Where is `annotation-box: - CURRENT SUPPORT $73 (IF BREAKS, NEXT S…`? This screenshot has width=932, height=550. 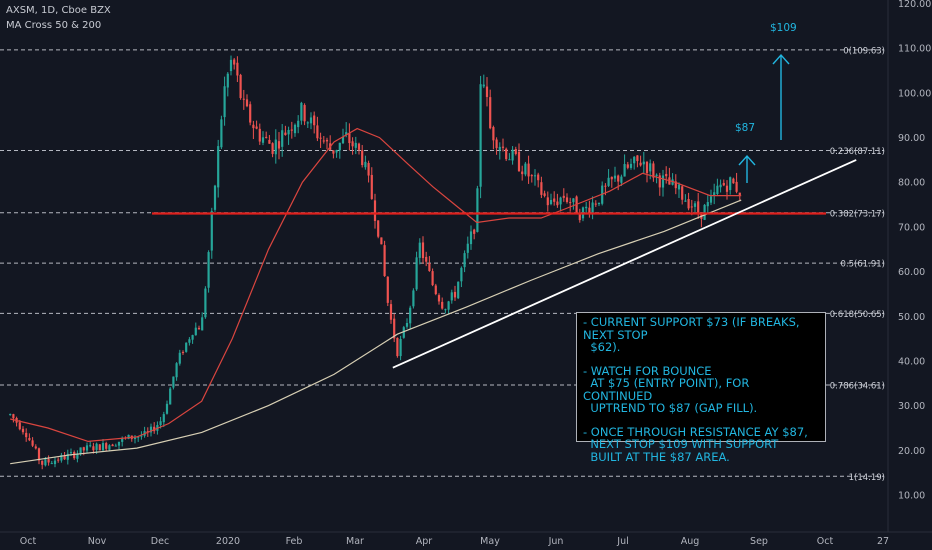
annotation-box: - CURRENT SUPPORT $73 (IF BREAKS, NEXT S… is located at coordinates (701, 387).